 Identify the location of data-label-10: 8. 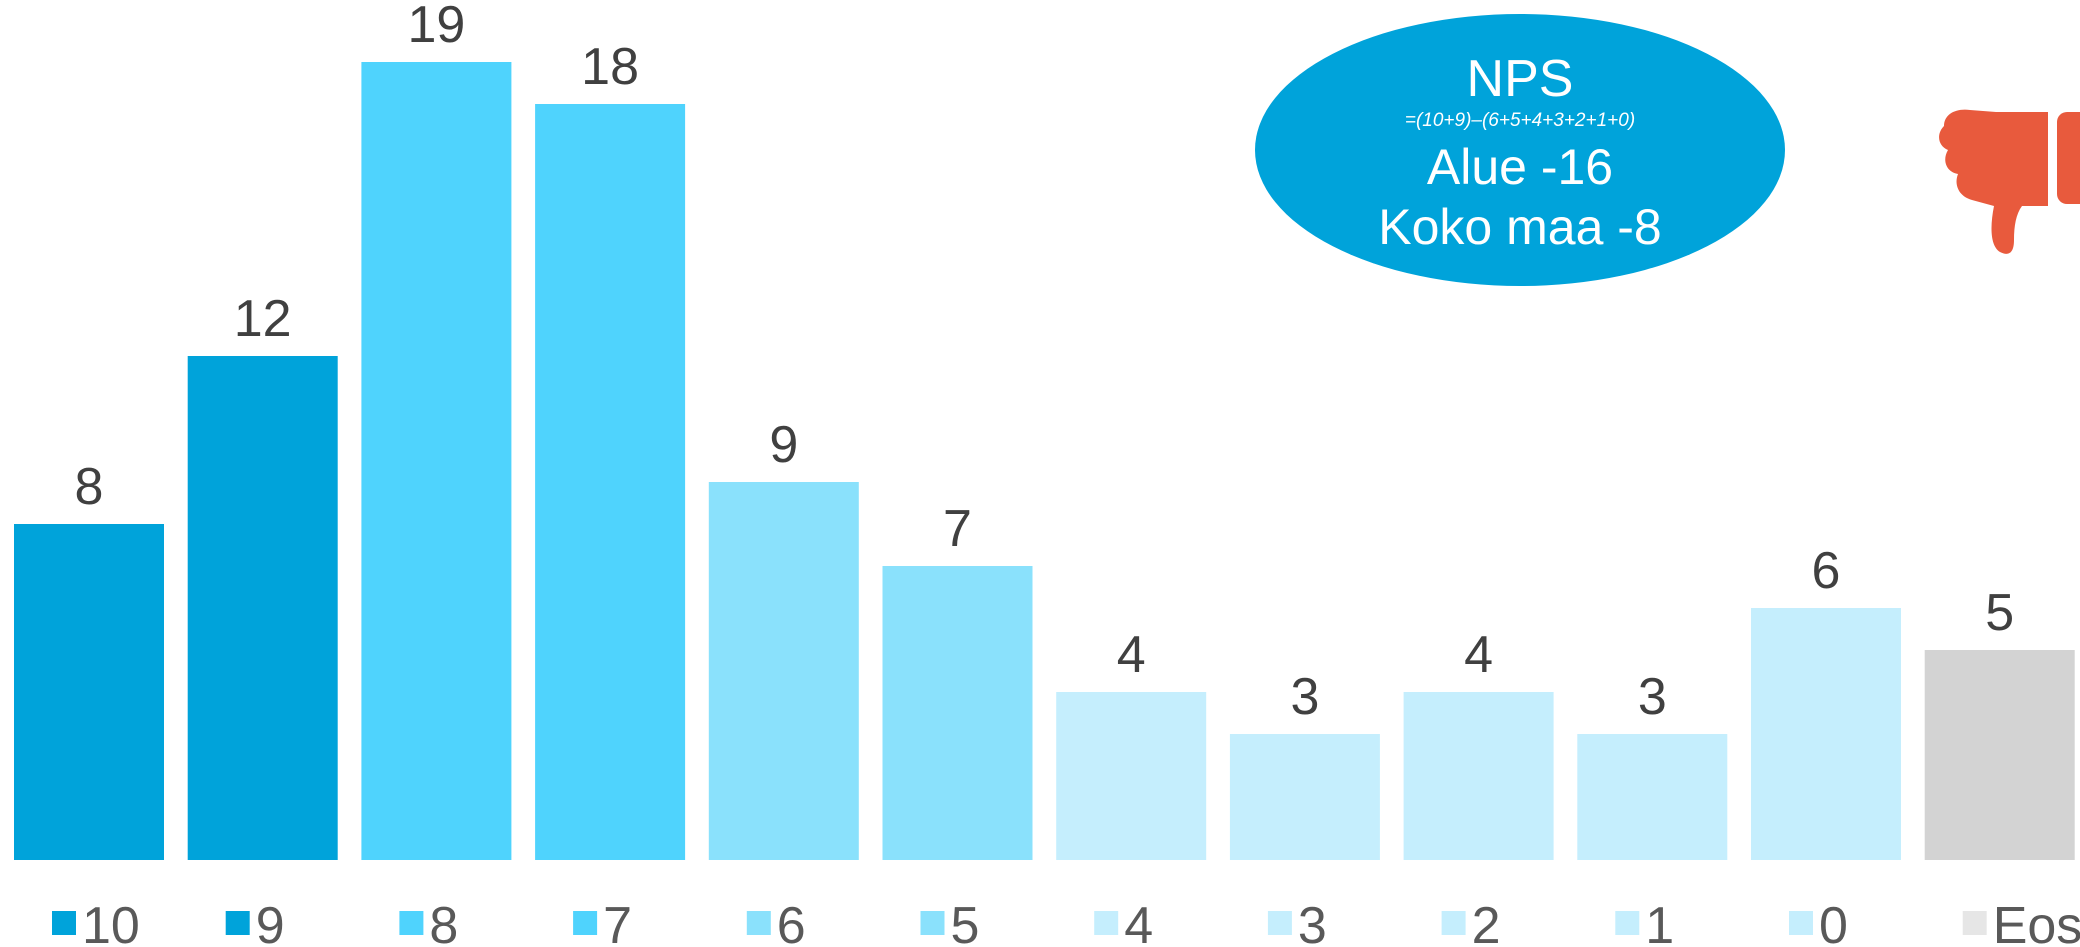
(89, 487).